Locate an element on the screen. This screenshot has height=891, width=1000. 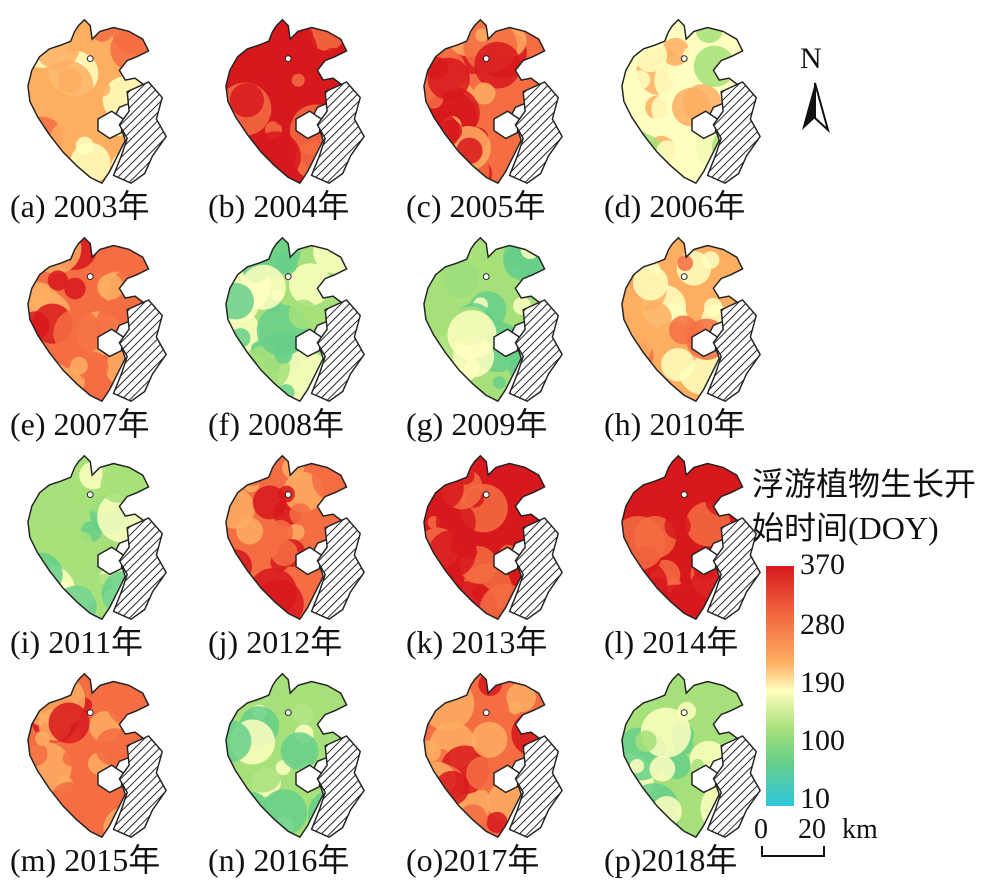
map-panel: (m) 2015年 is located at coordinates (103, 771).